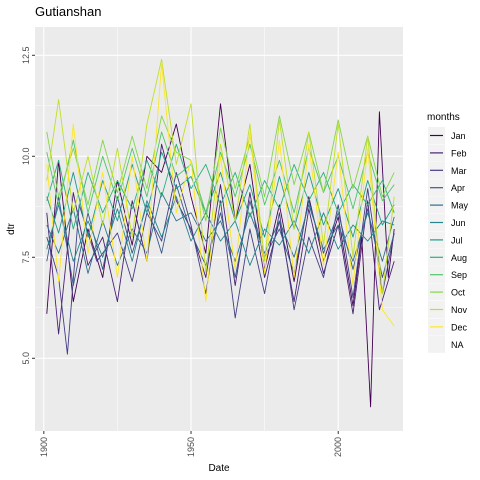  I want to click on series-line-may, so click(220, 233).